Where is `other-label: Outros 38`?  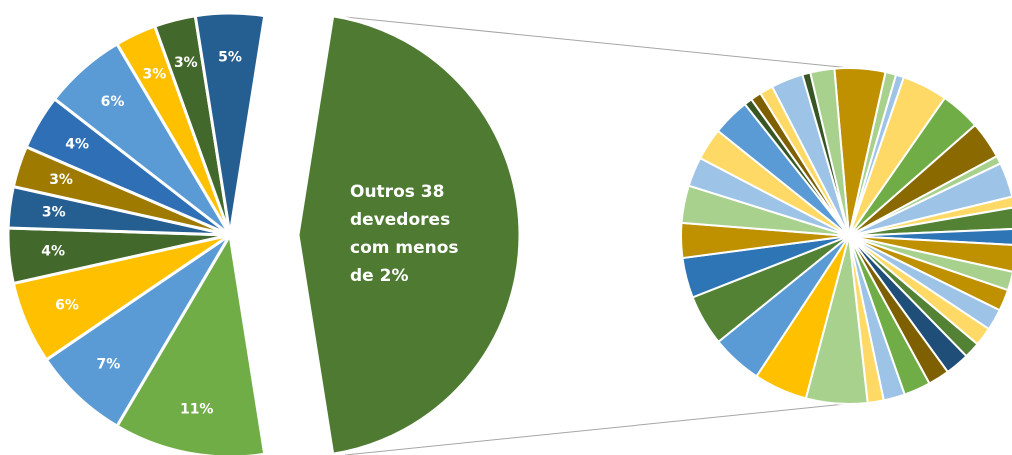
other-label: Outros 38 is located at coordinates (397, 192).